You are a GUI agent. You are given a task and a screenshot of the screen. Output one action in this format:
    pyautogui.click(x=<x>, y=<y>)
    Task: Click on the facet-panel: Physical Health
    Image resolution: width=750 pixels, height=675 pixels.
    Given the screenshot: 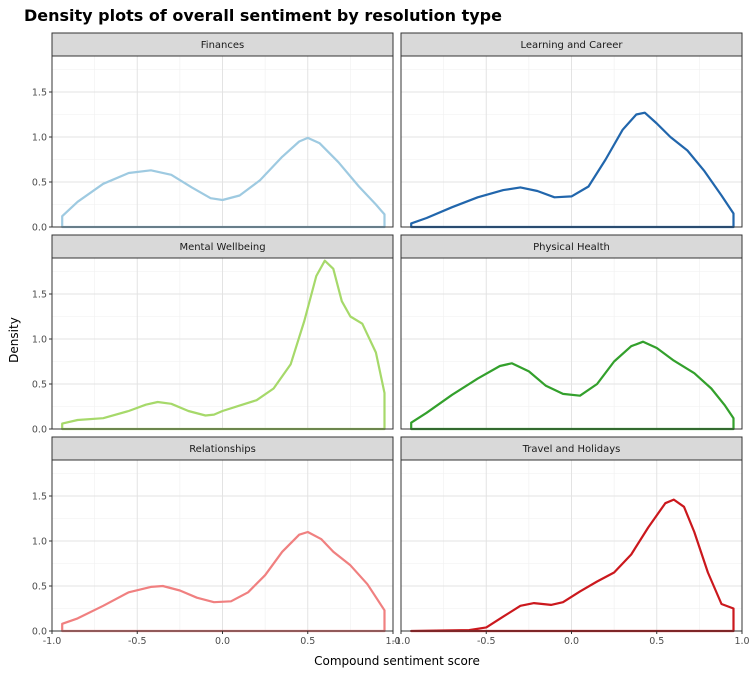 What is the action you would take?
    pyautogui.click(x=571, y=332)
    